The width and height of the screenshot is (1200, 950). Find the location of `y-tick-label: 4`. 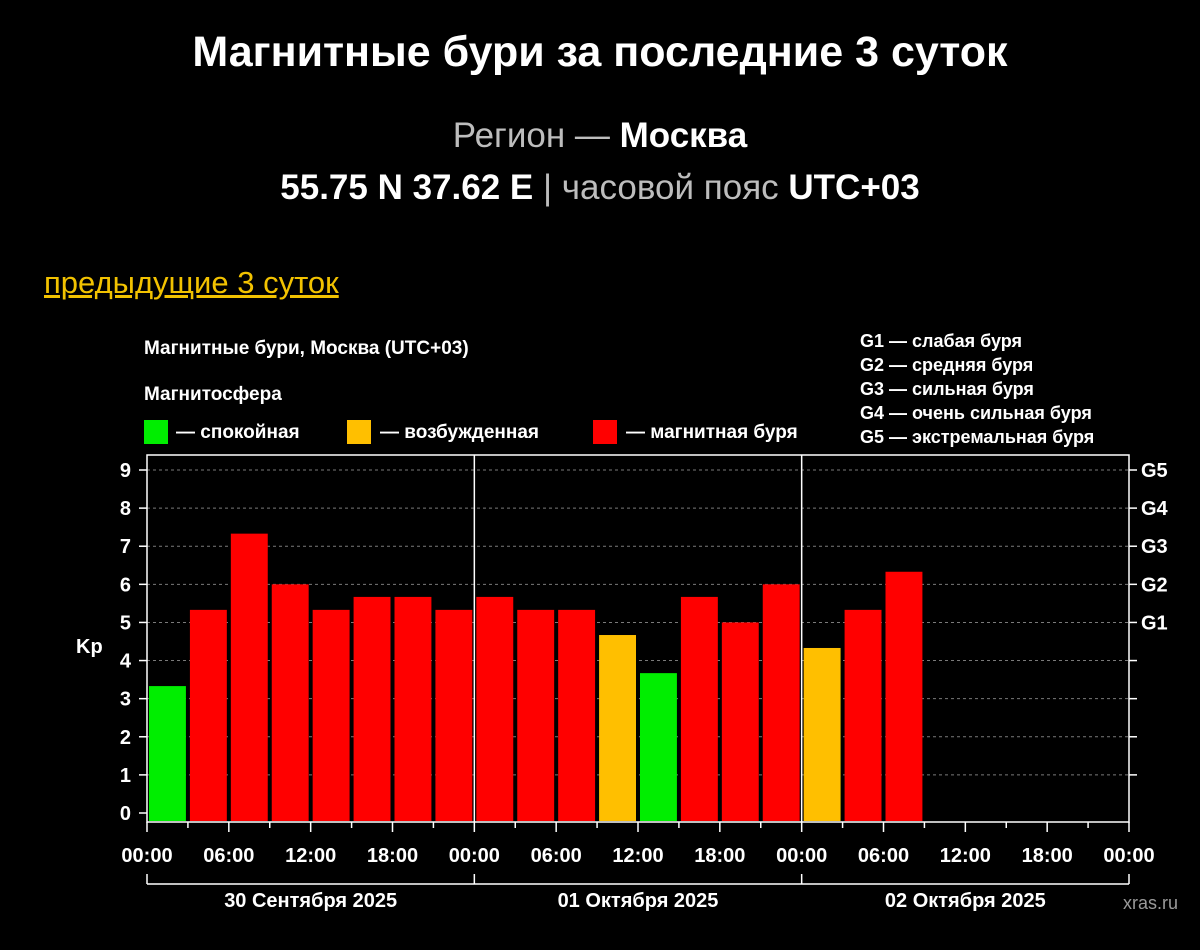

y-tick-label: 4 is located at coordinates (126, 662).